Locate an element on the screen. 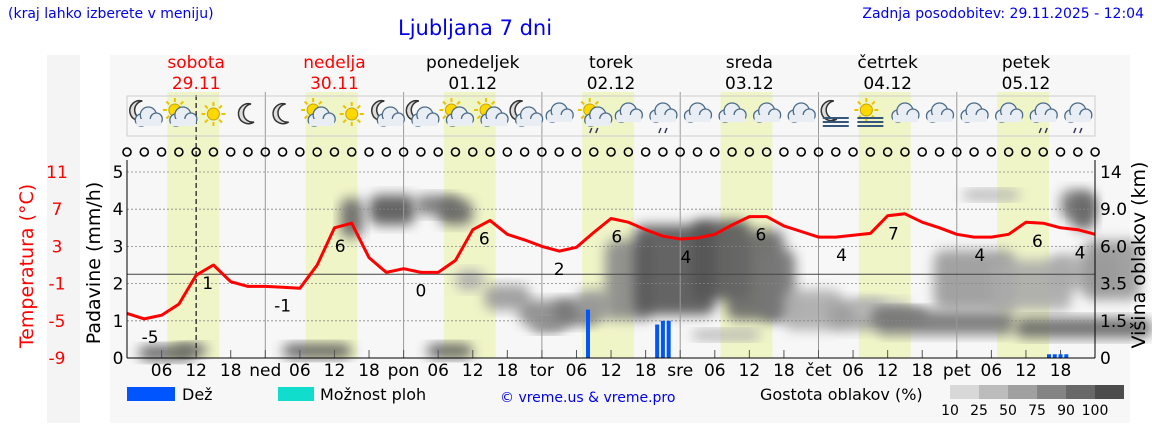 The image size is (1152, 443). day-name: sobota is located at coordinates (196, 63).